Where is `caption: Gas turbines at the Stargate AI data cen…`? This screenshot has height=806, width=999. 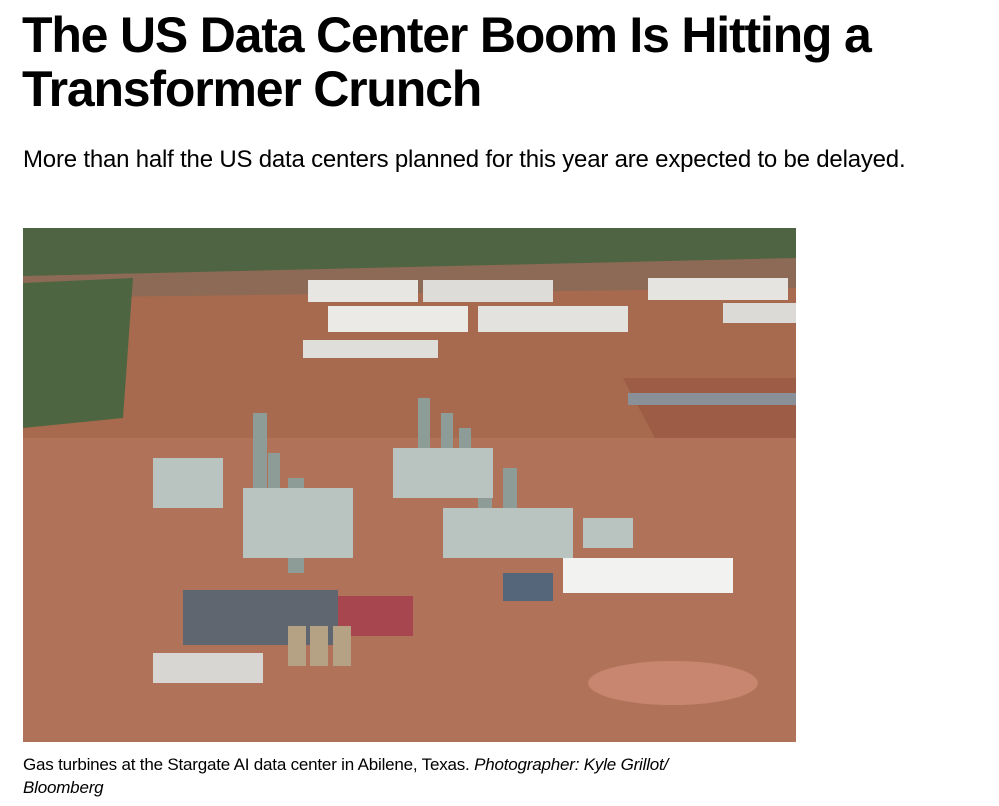 caption: Gas turbines at the Stargate AI data cen… is located at coordinates (383, 776).